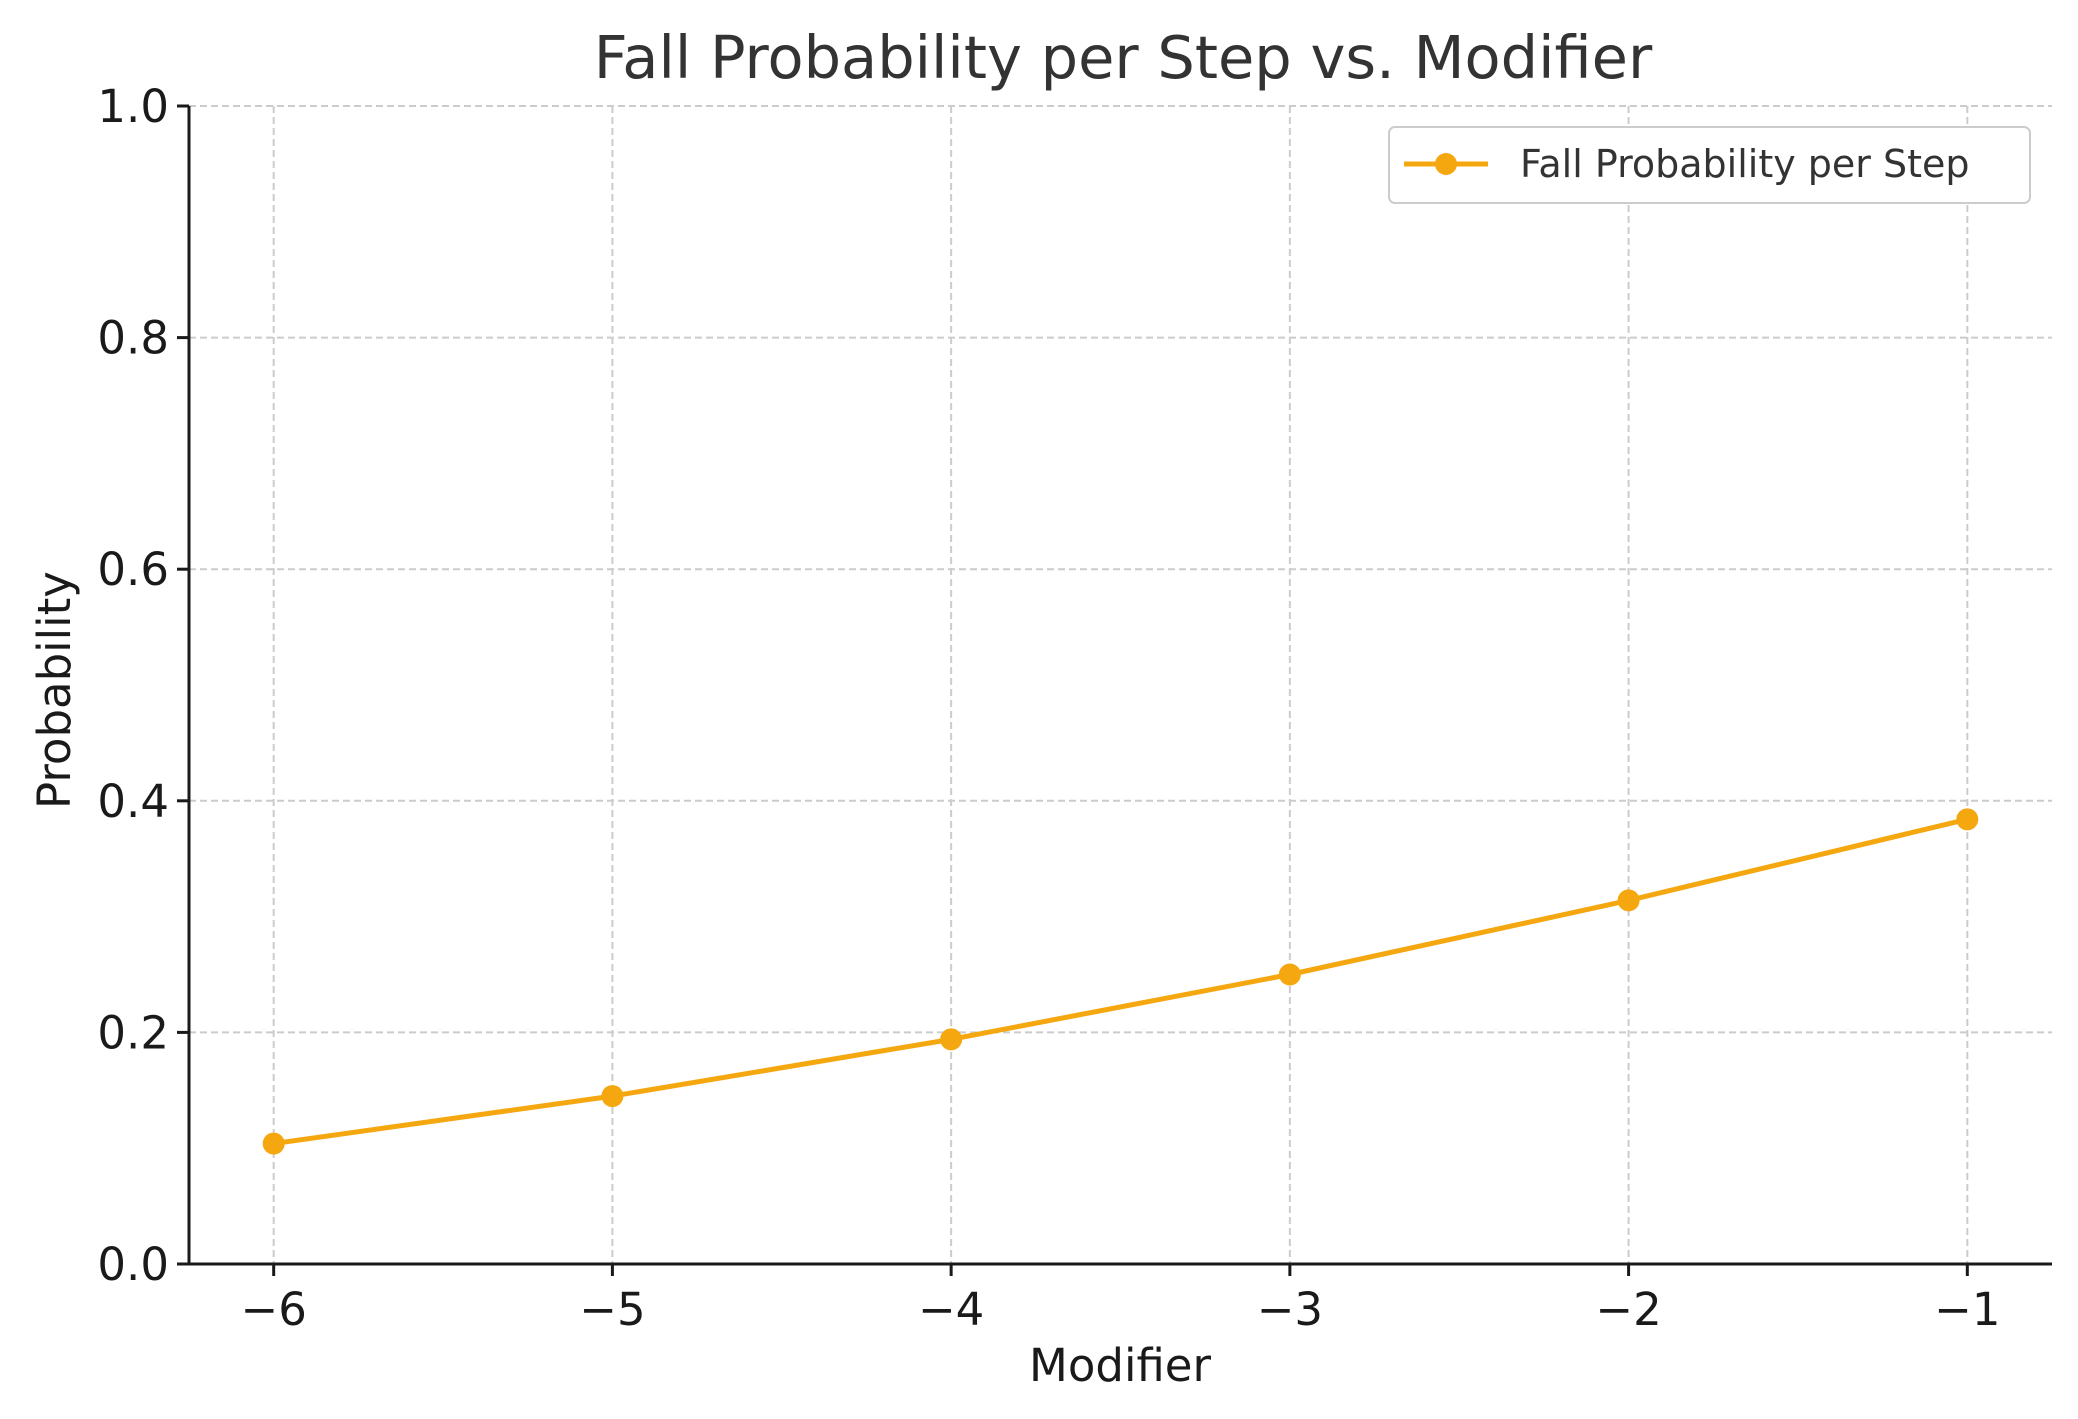 This screenshot has height=1419, width=2078. I want to click on x-tick-label: −2, so click(1628, 1309).